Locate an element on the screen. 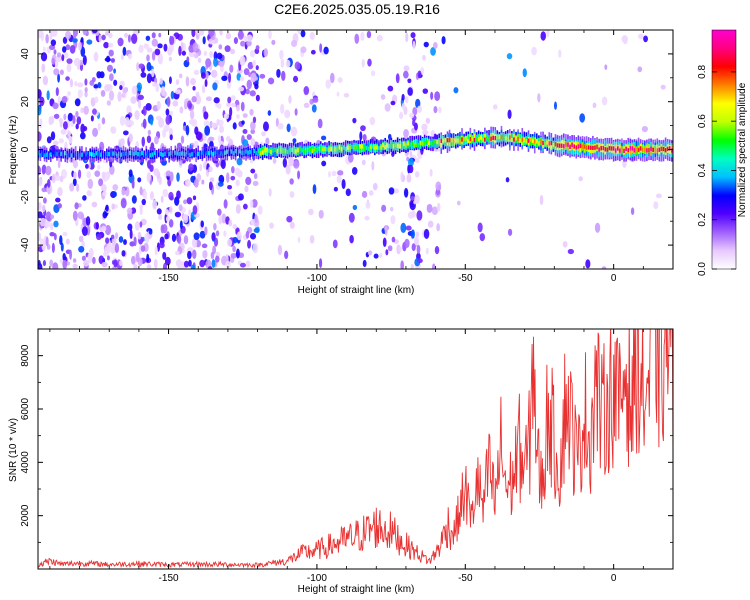  spectrogram-x-tick-label: 0 is located at coordinates (614, 278).